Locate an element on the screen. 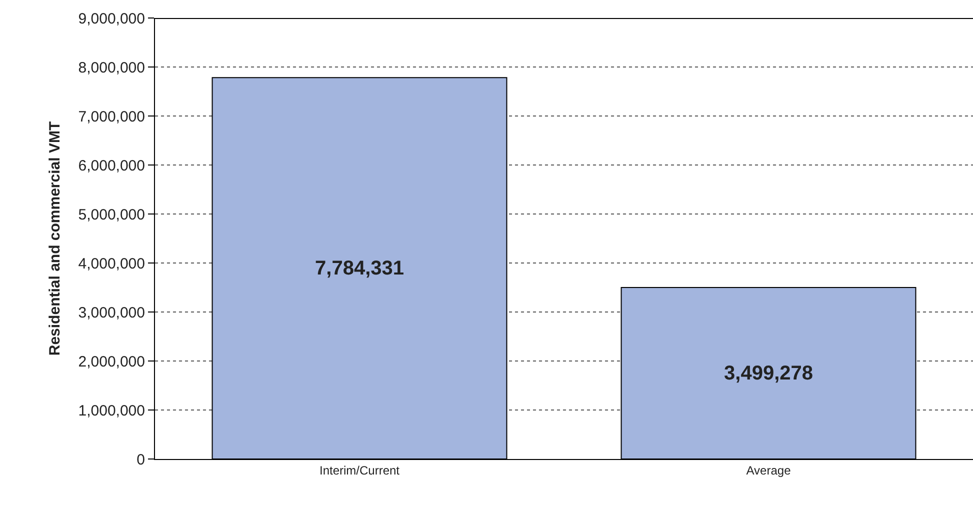 The image size is (973, 529). y-tick-label: 3,000,000 is located at coordinates (111, 313).